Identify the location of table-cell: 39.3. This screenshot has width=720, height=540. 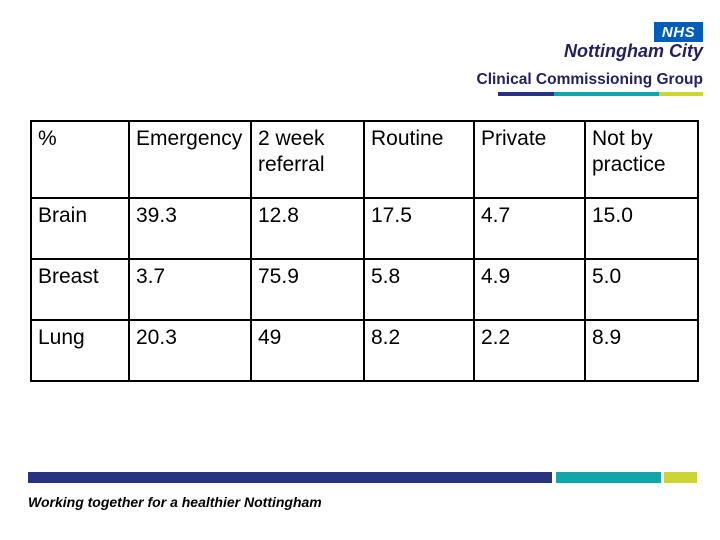
(190, 228).